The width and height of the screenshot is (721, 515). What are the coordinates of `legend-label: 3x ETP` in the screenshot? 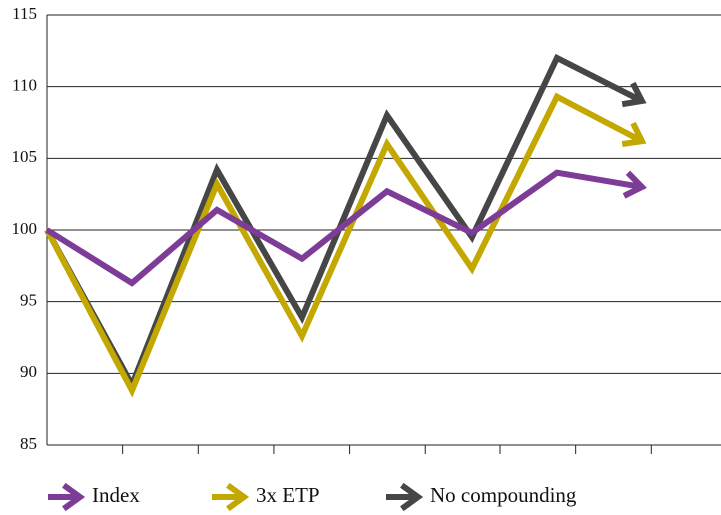 It's located at (288, 495).